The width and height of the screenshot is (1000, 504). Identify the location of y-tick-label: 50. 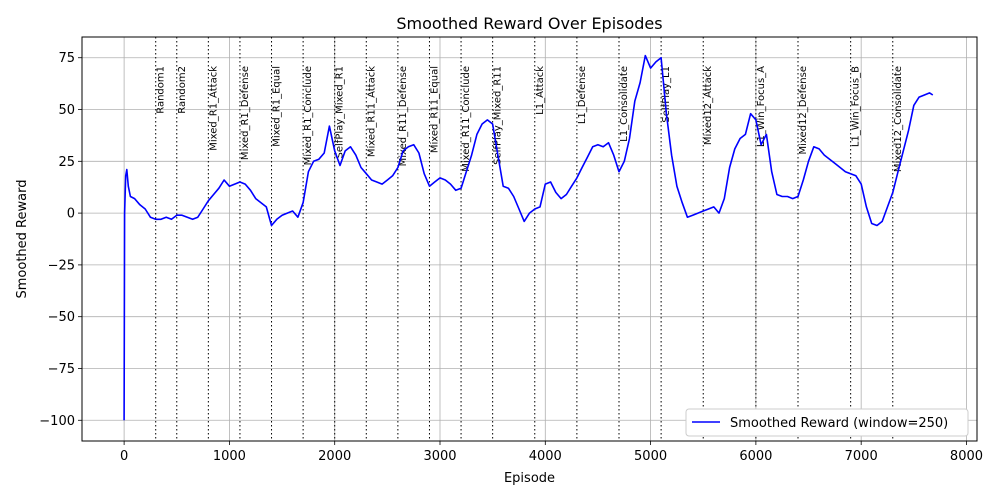
(66, 110).